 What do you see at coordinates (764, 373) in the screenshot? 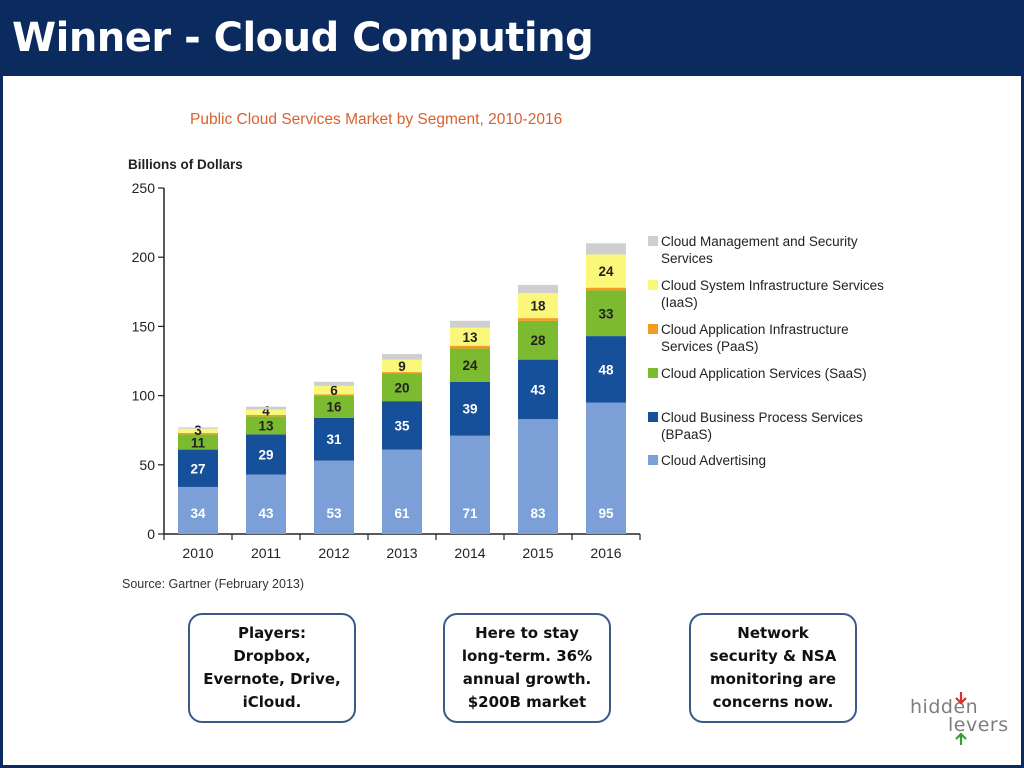
I see `legend-label: Cloud Application Services (SaaS)` at bounding box center [764, 373].